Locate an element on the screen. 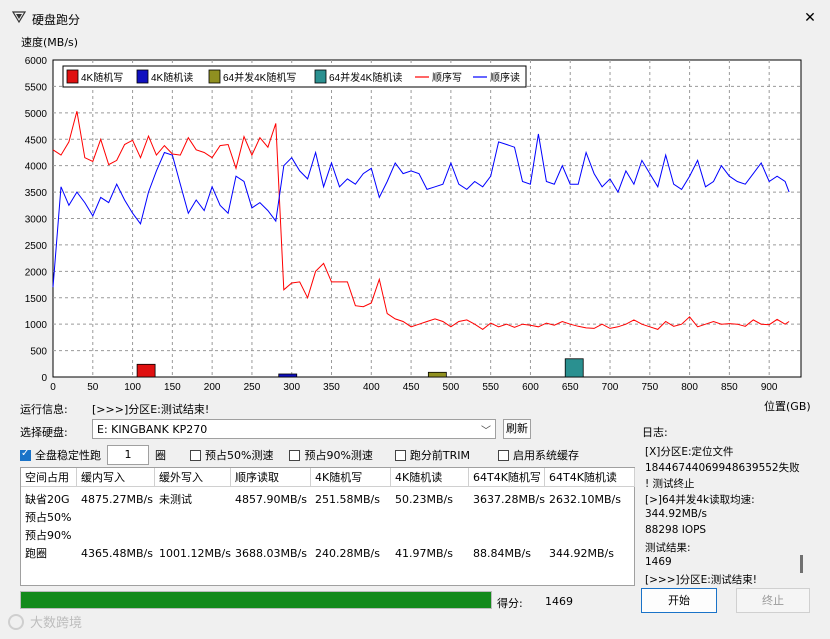 This screenshot has height=639, width=830. y-tick-label: 0 is located at coordinates (44, 378).